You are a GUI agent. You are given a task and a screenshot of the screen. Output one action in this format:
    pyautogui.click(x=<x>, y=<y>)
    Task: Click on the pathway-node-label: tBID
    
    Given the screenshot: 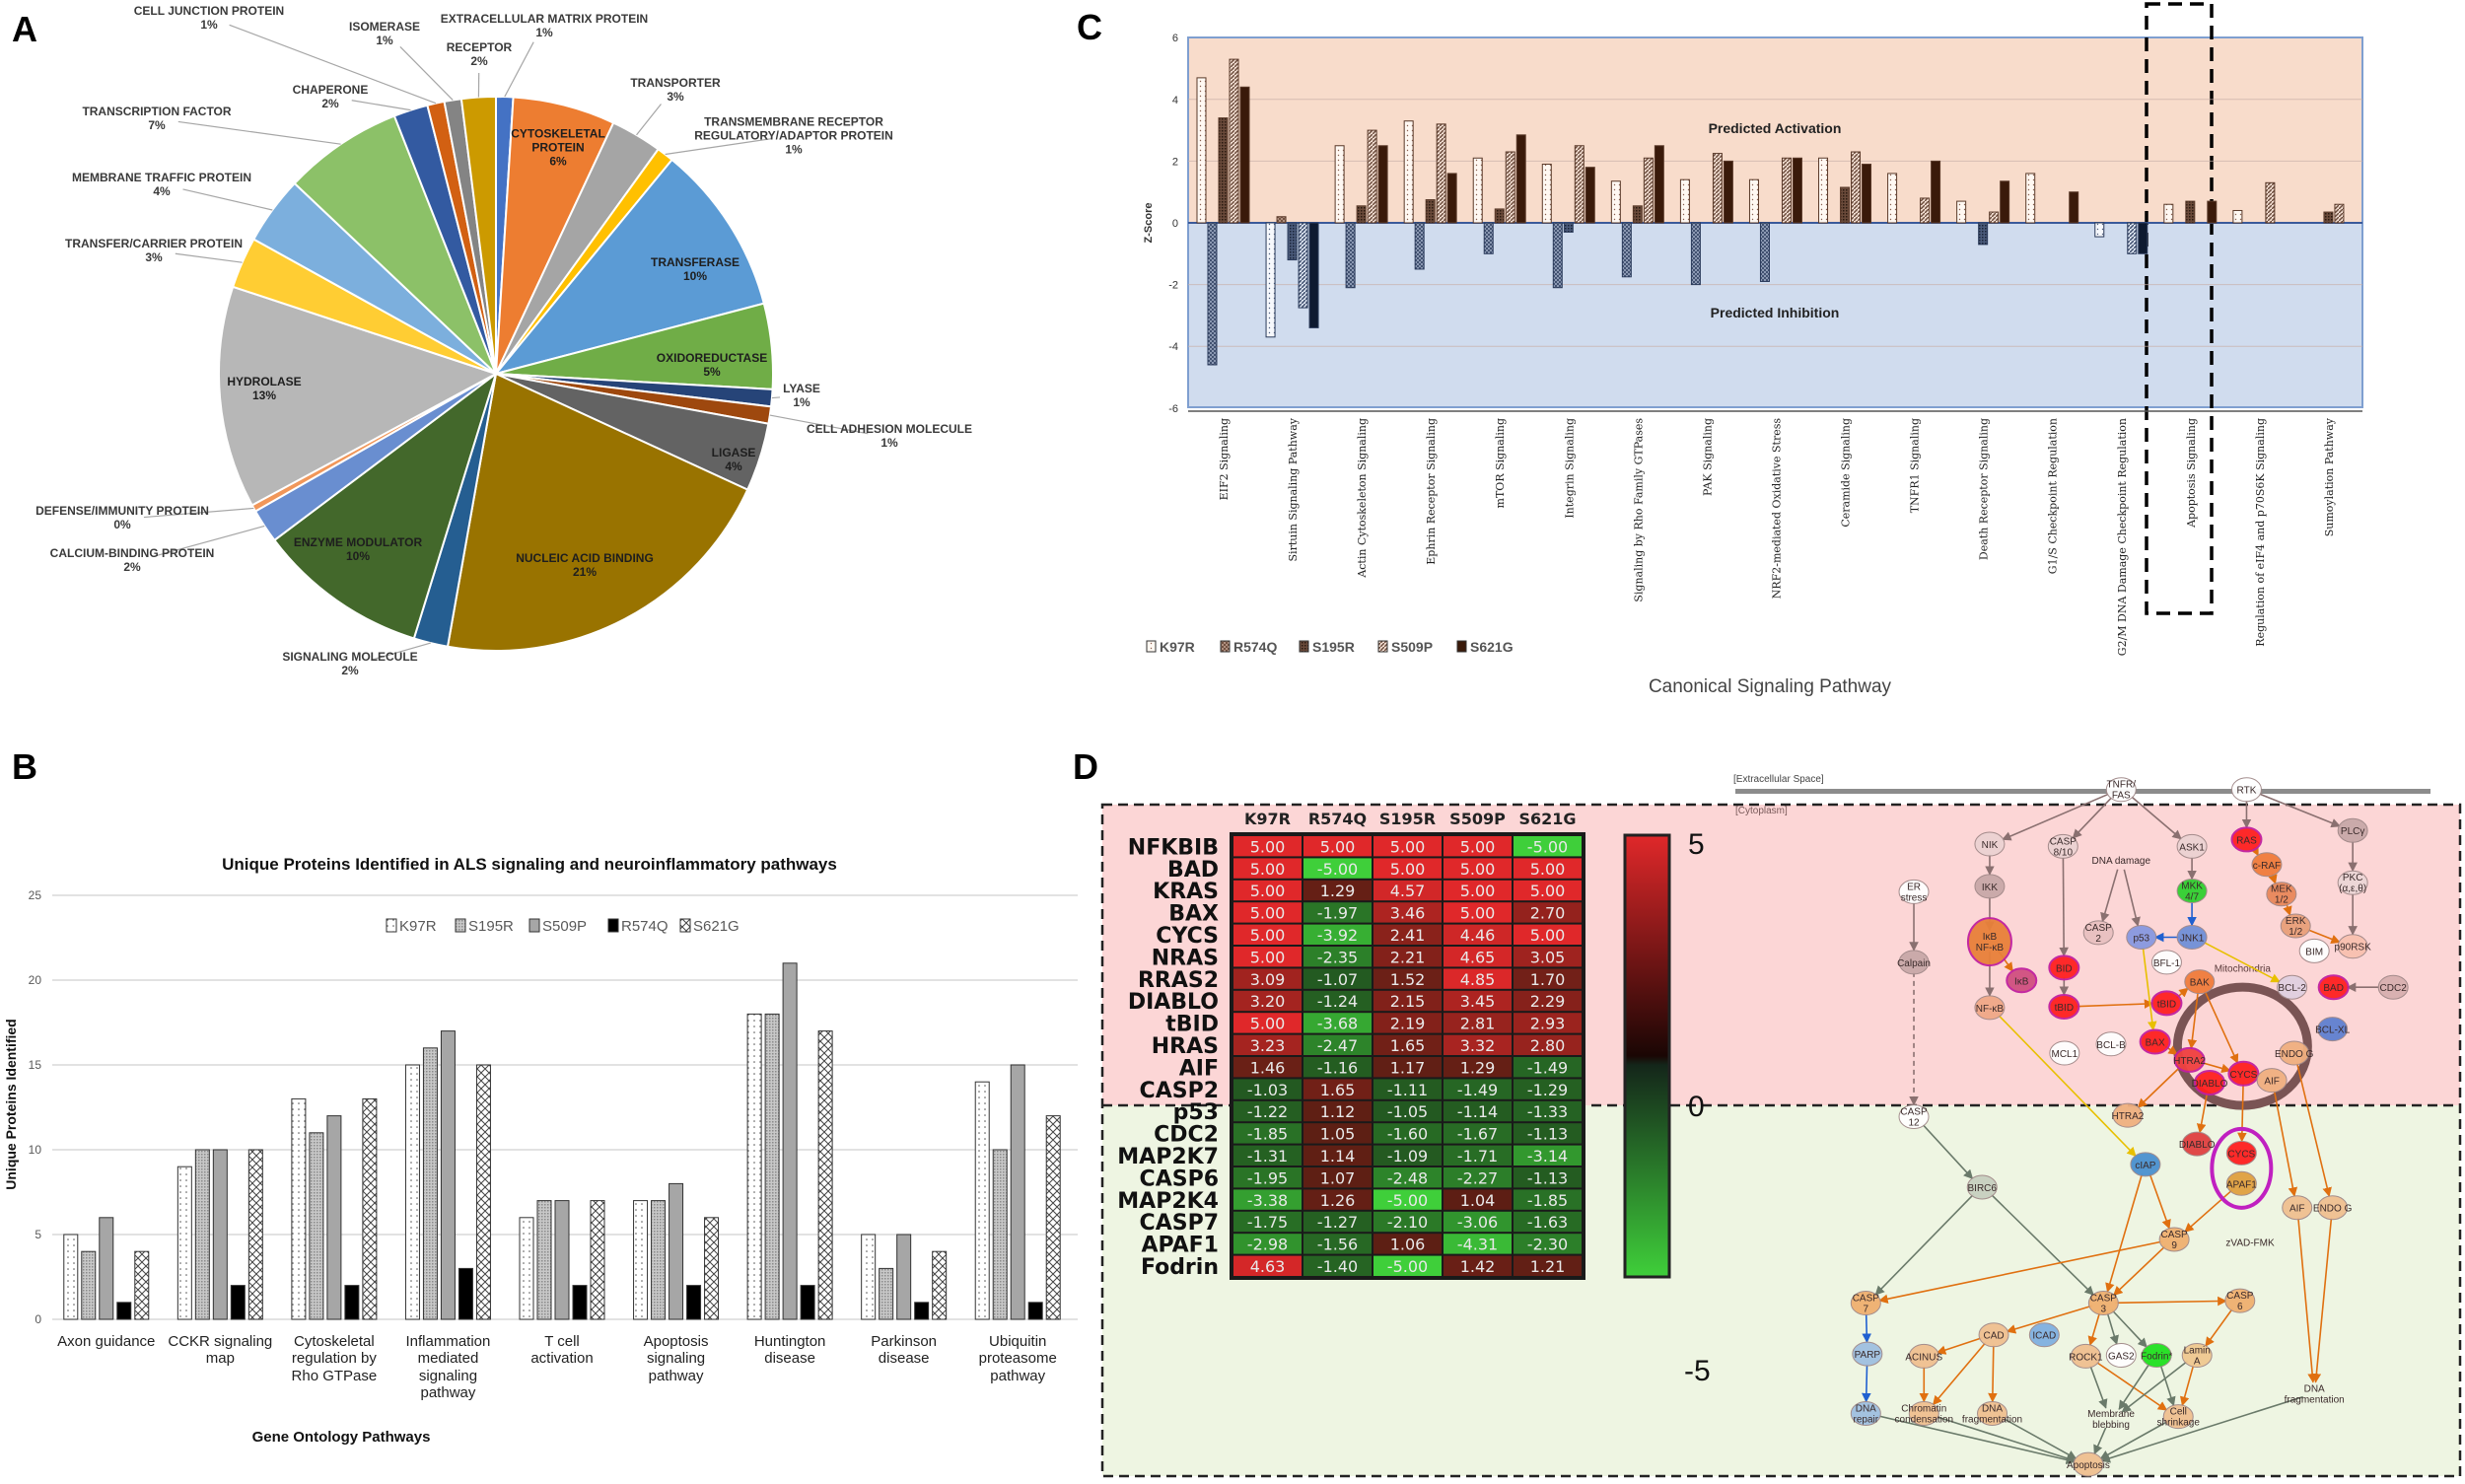 What is the action you would take?
    pyautogui.click(x=2064, y=1008)
    